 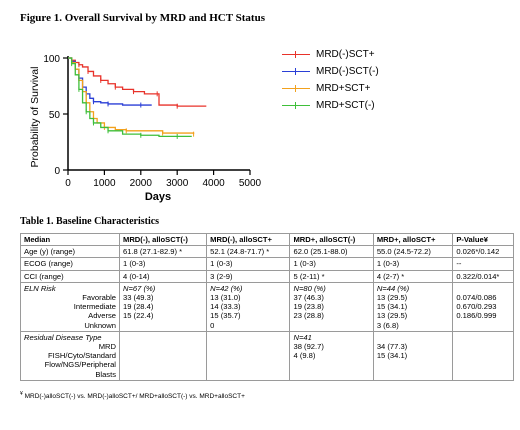 What do you see at coordinates (309, 288) in the screenshot?
I see `cell-line: N=80 (%)` at bounding box center [309, 288].